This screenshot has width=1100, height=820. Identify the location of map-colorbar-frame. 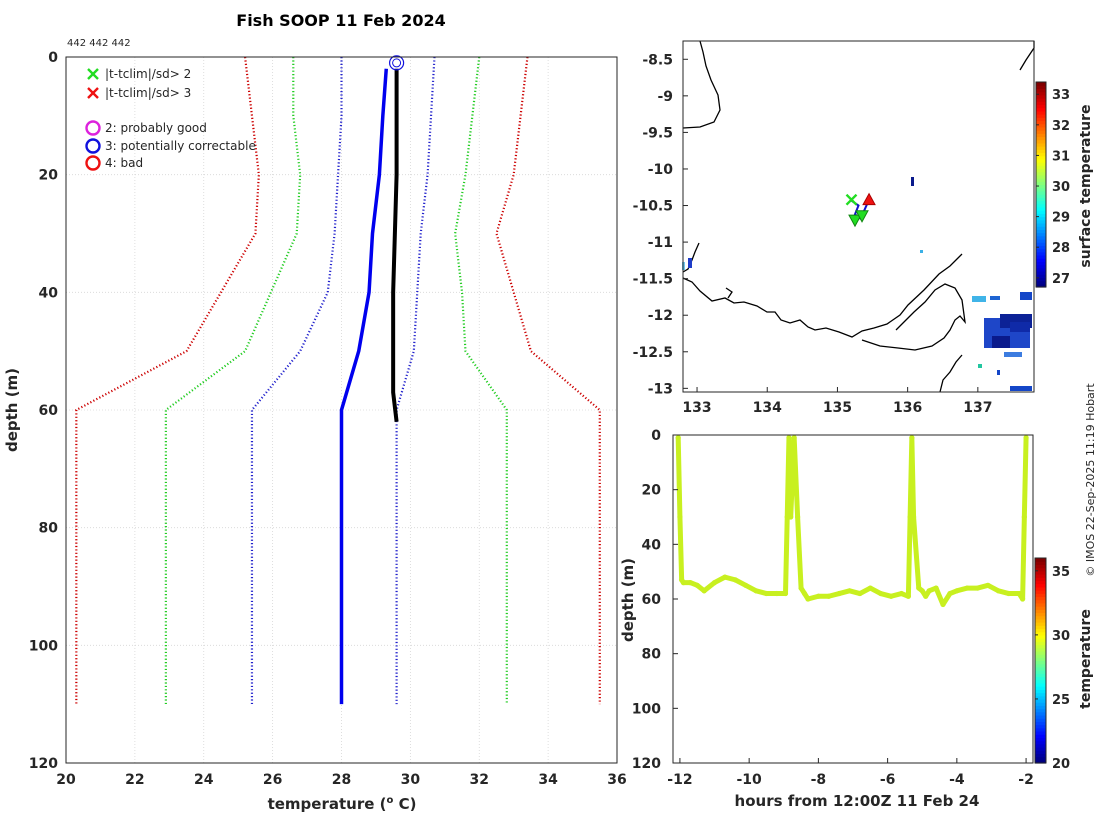
(1041, 184).